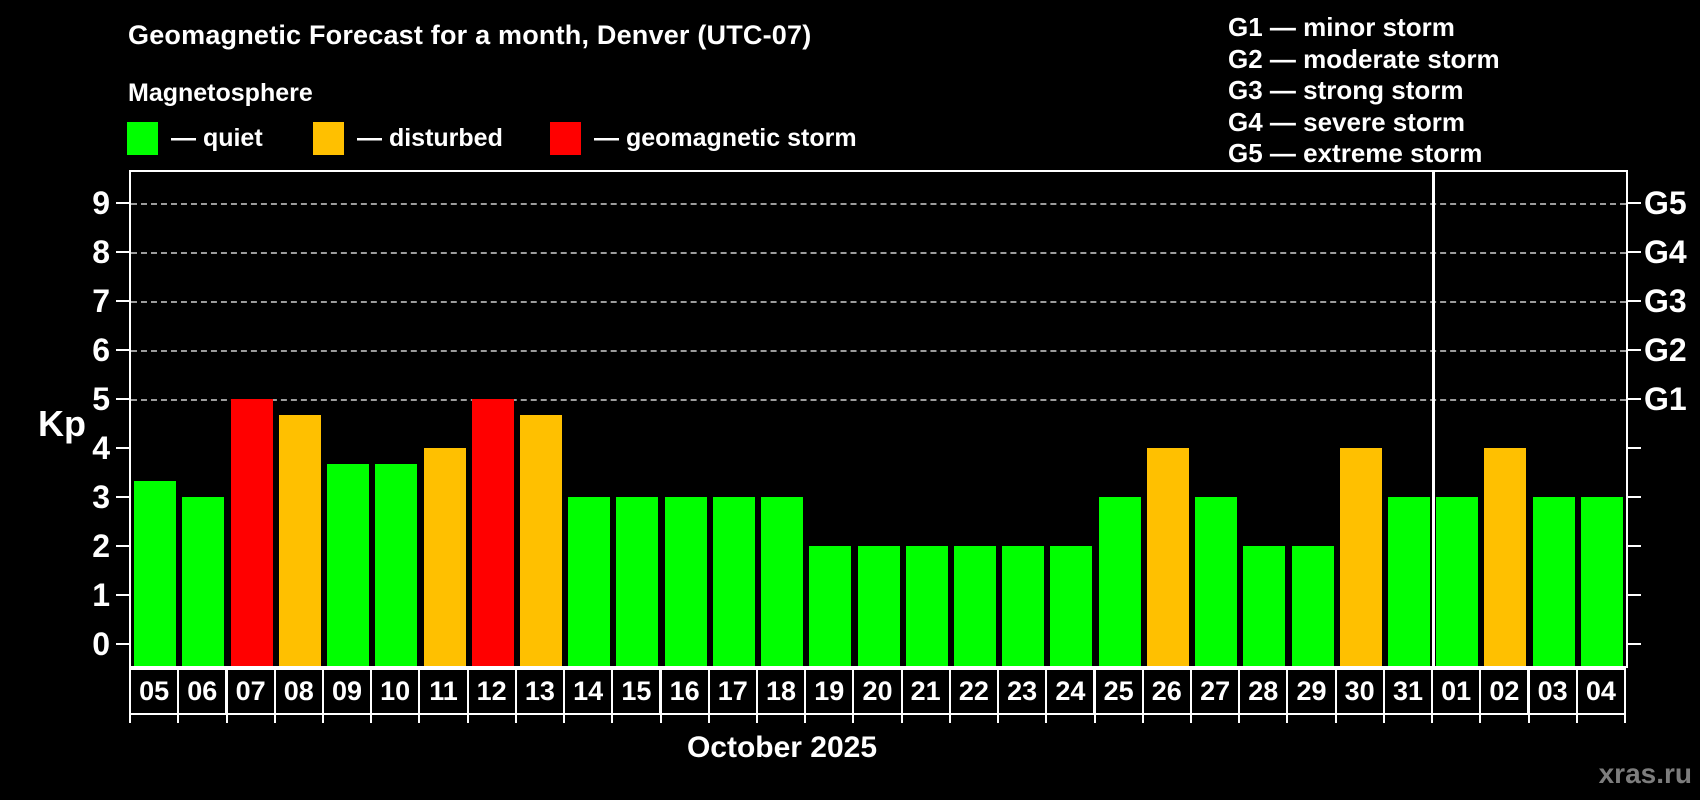 This screenshot has height=800, width=1700. I want to click on watermark: xras.ru, so click(1645, 773).